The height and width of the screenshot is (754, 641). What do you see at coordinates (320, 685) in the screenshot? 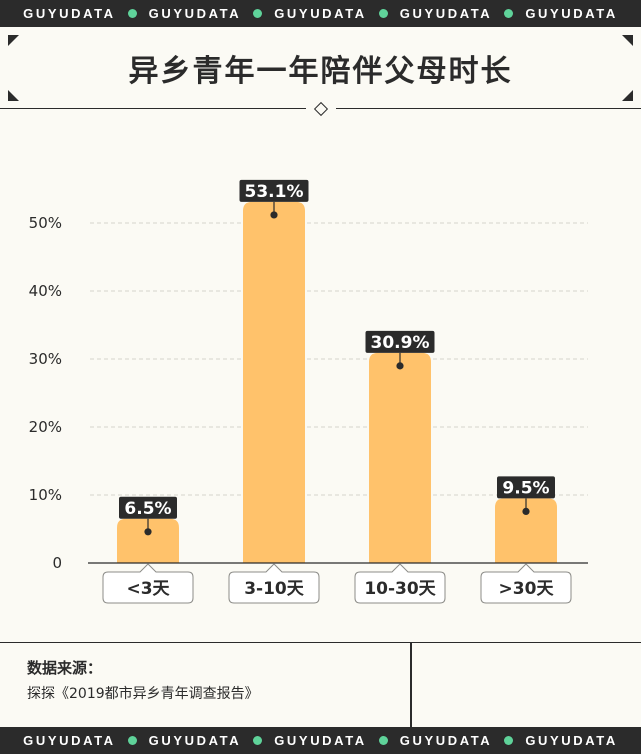
I see `footer: 数据来源： 探探《2019都市异乡青年调查报告》` at bounding box center [320, 685].